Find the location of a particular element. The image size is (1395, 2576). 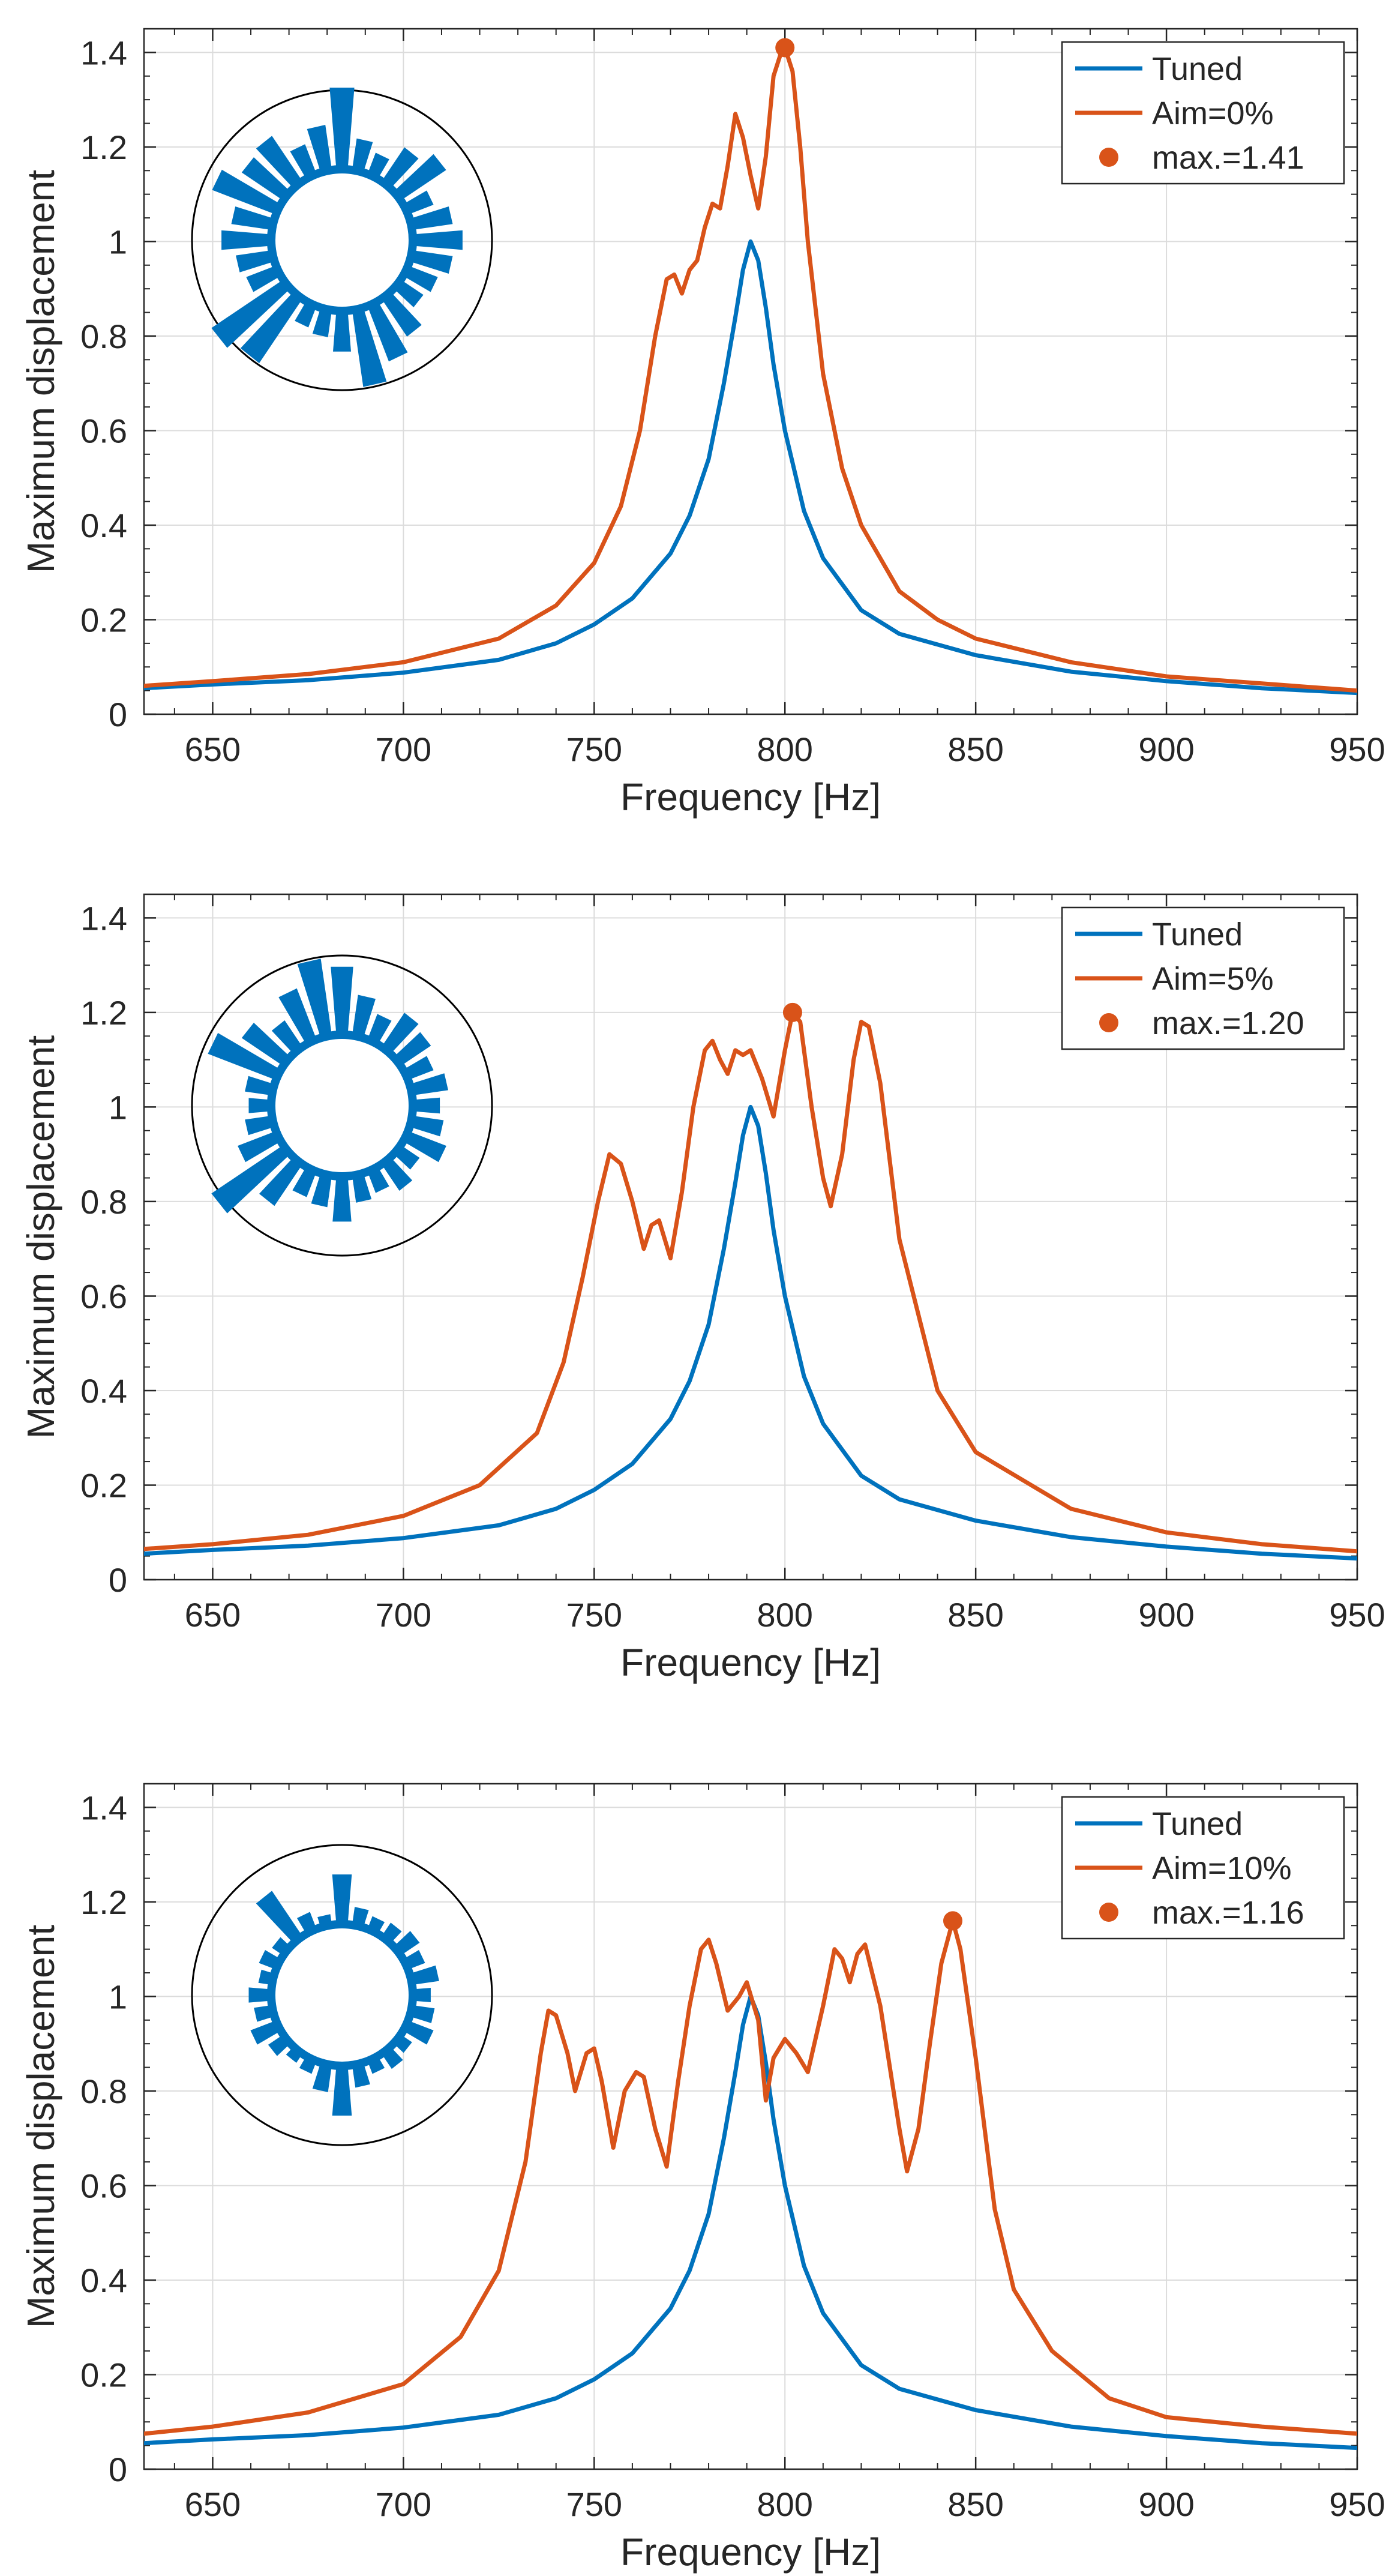

x-tick-label: 650 is located at coordinates (213, 749).